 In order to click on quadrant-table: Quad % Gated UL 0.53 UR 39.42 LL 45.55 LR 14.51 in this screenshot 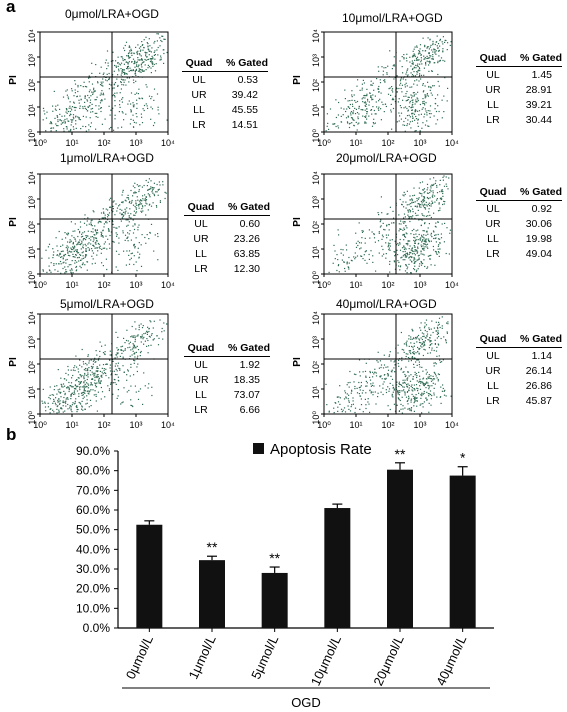, I will do `click(225, 94)`.